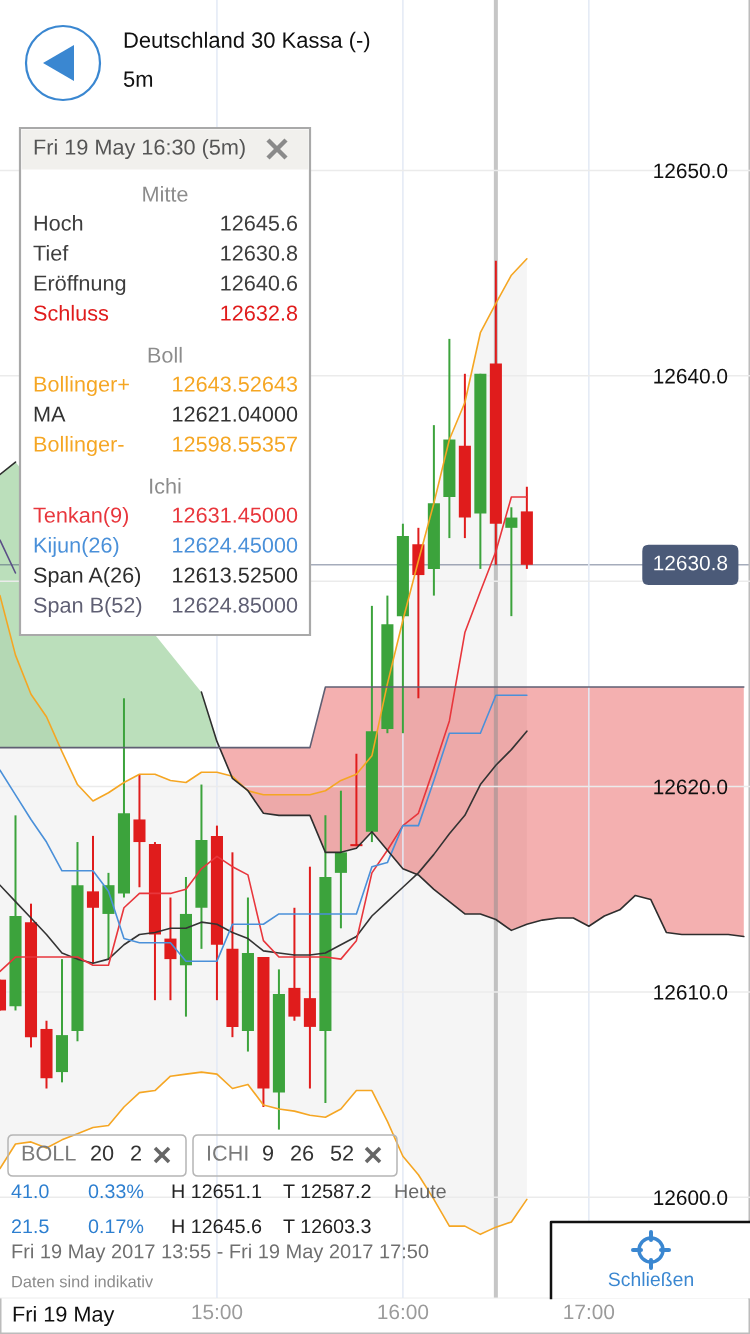 The image size is (750, 1334). What do you see at coordinates (81, 386) in the screenshot?
I see `annotation: Bollinger+` at bounding box center [81, 386].